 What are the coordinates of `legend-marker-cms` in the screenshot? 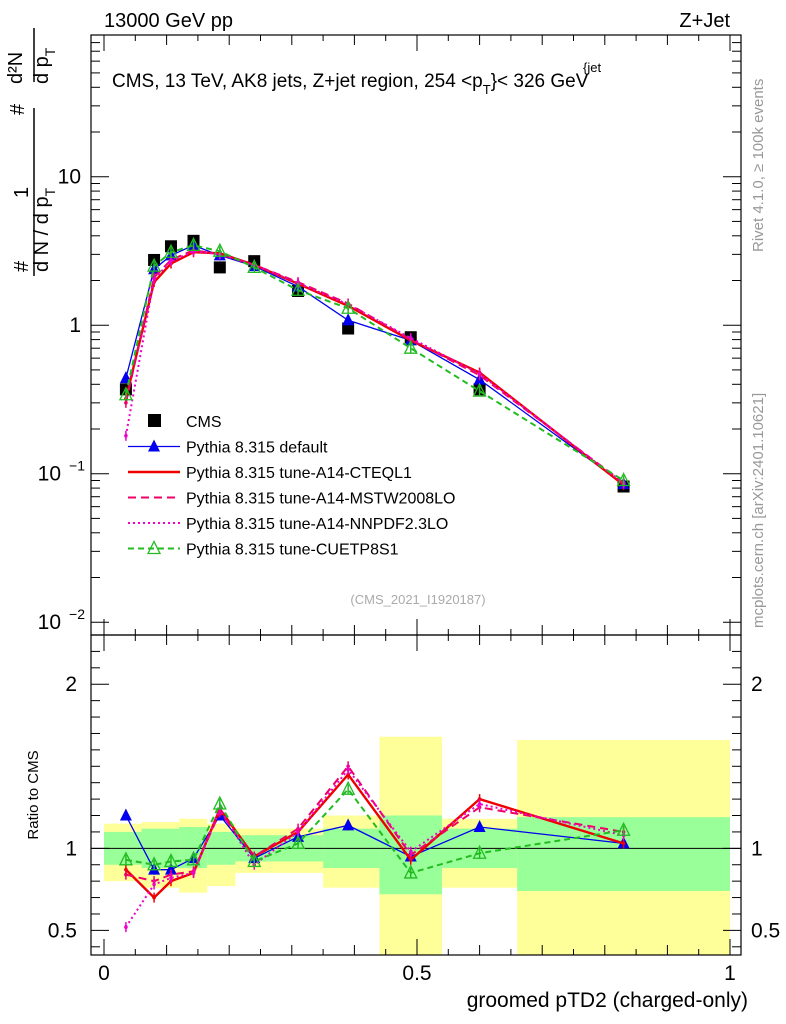 It's located at (154, 420).